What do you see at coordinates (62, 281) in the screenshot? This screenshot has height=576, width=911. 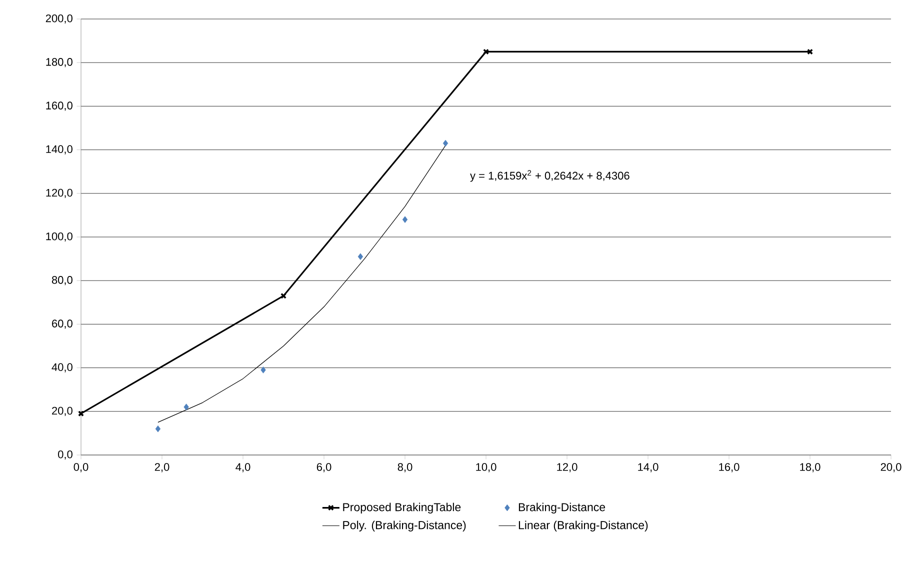 I see `y-tick-label: 80,0` at bounding box center [62, 281].